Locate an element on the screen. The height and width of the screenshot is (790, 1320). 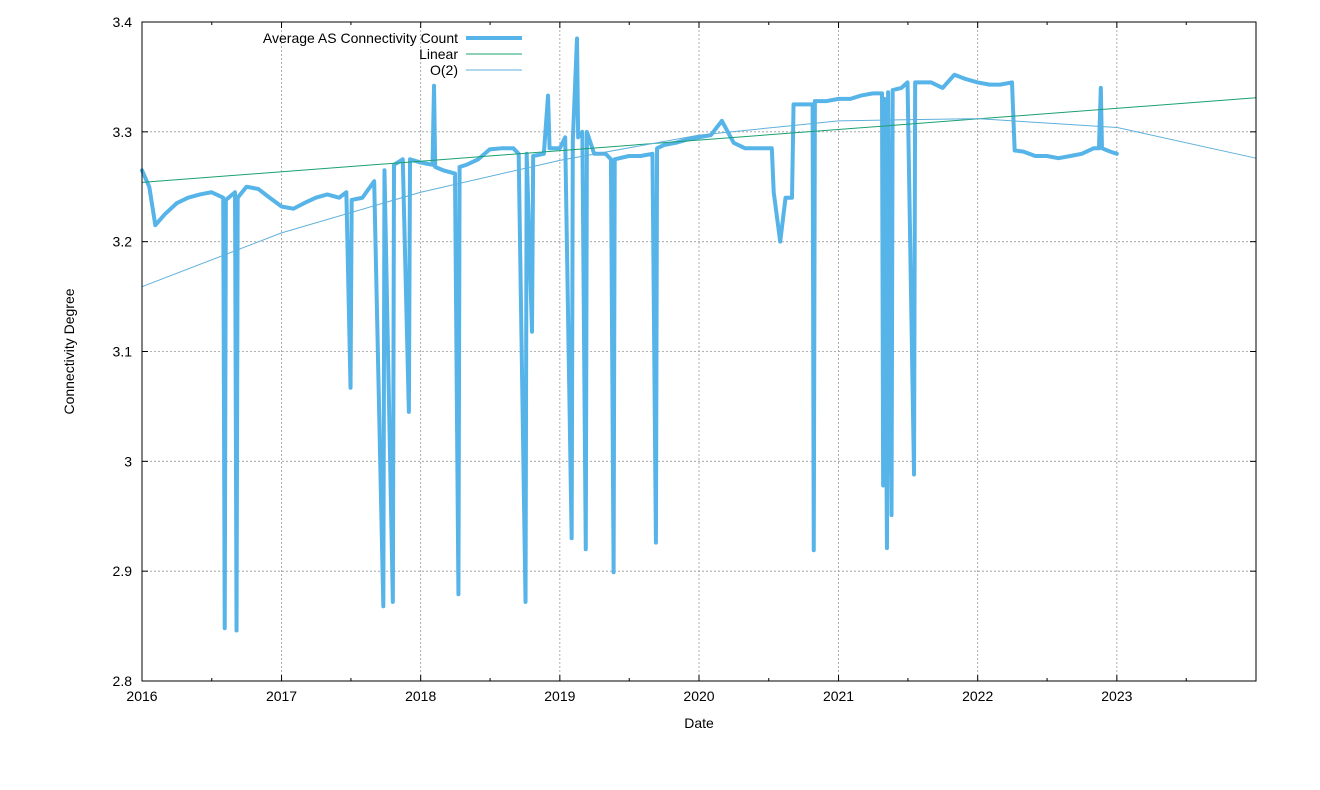
x-tick-label: 2018 is located at coordinates (420, 696).